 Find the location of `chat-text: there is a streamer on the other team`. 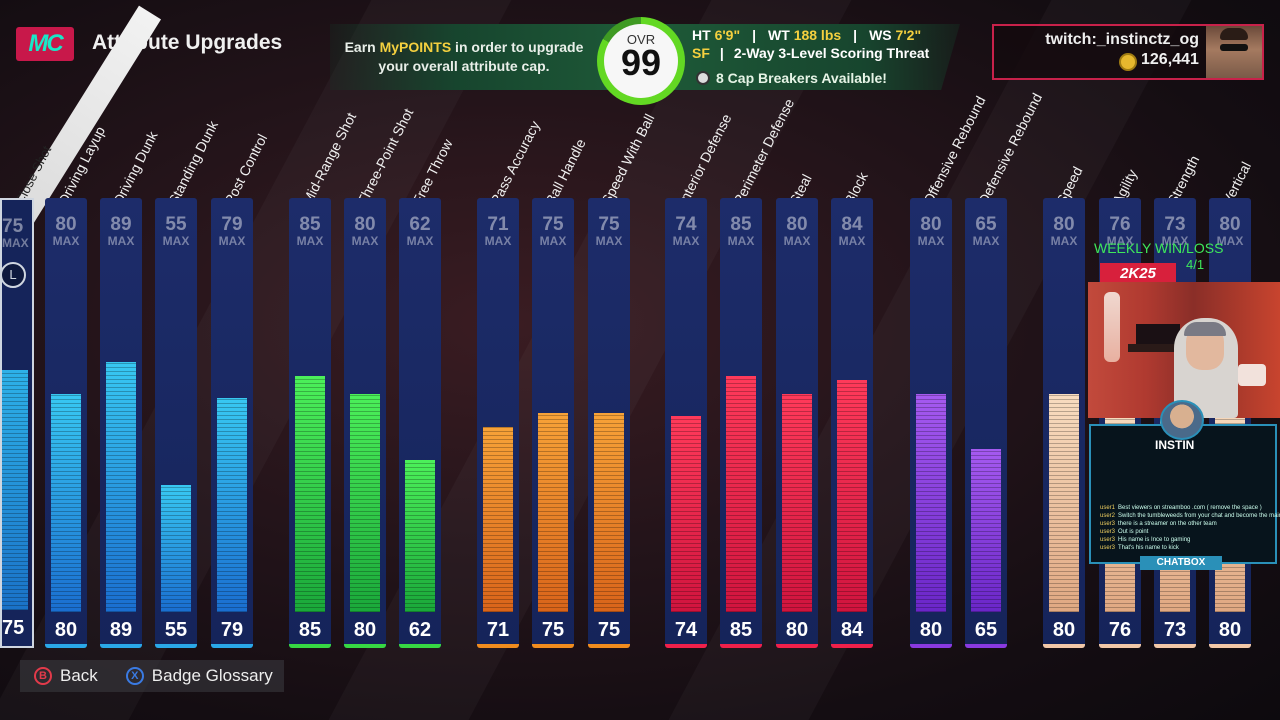

chat-text: there is a streamer on the other team is located at coordinates (1167, 524).